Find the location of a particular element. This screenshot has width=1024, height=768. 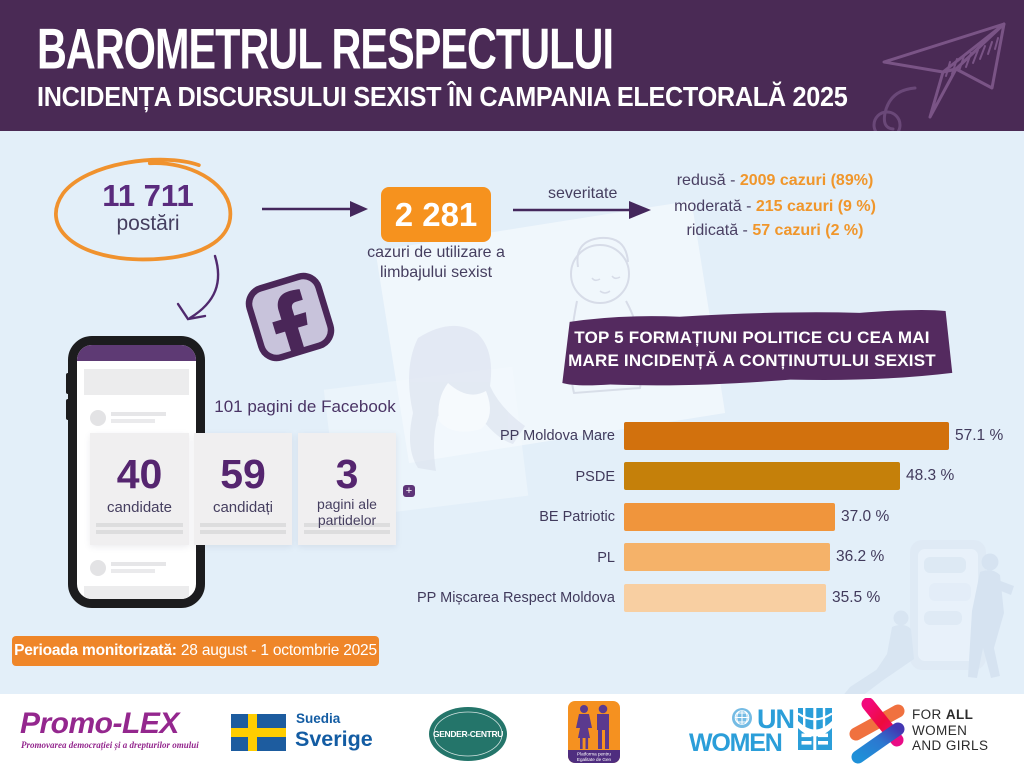

svg-text: Platforma pentru is located at coordinates (594, 754).